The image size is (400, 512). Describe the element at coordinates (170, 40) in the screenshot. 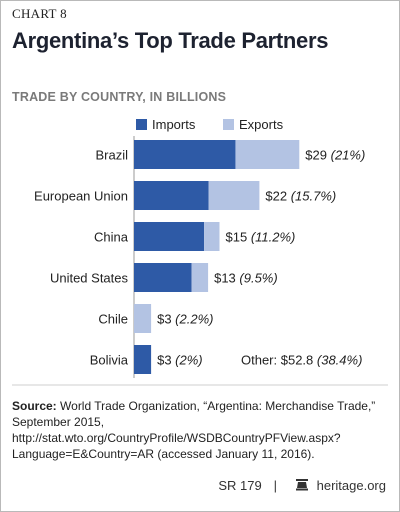

I see `chart-title: Argentina’s Top Trade Partners` at that location.